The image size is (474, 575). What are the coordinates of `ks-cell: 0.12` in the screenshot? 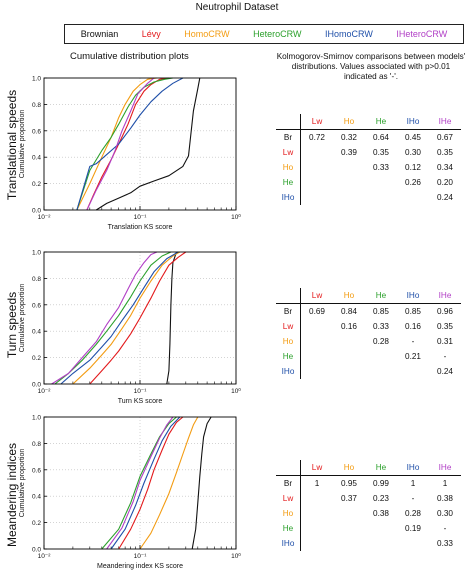 It's located at (413, 167).